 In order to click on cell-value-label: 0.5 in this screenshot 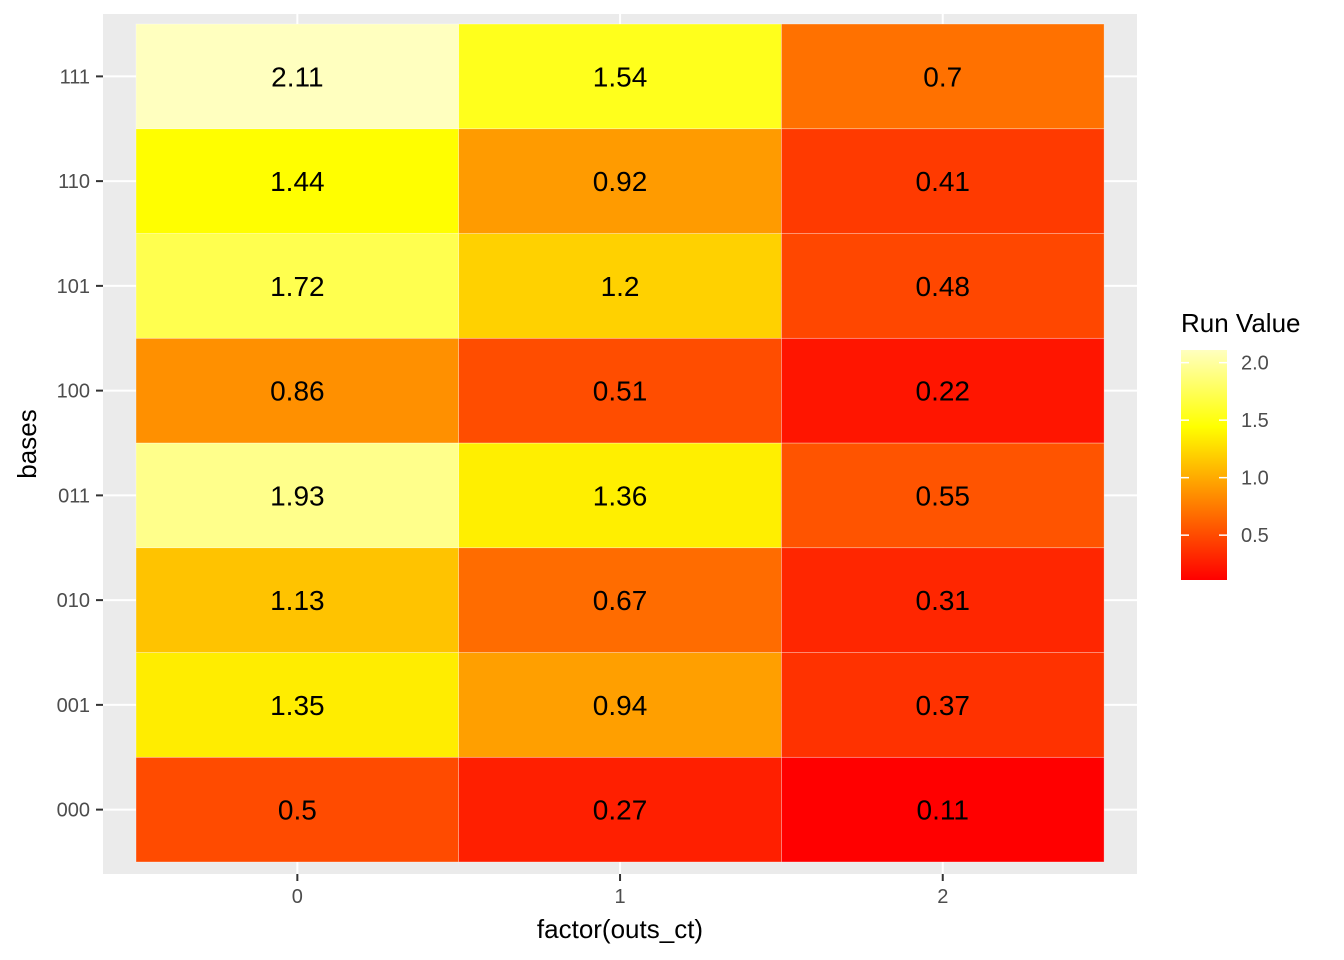, I will do `click(297, 810)`.